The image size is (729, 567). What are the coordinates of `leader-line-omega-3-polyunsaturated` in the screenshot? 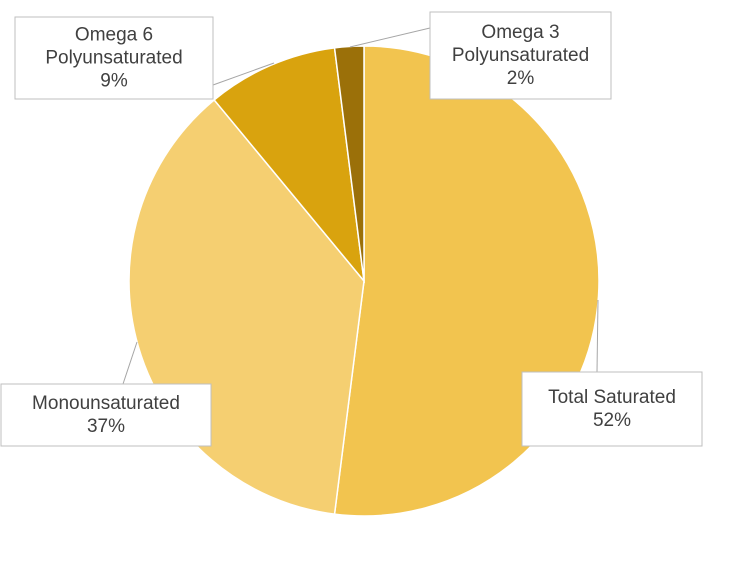 It's located at (390, 37).